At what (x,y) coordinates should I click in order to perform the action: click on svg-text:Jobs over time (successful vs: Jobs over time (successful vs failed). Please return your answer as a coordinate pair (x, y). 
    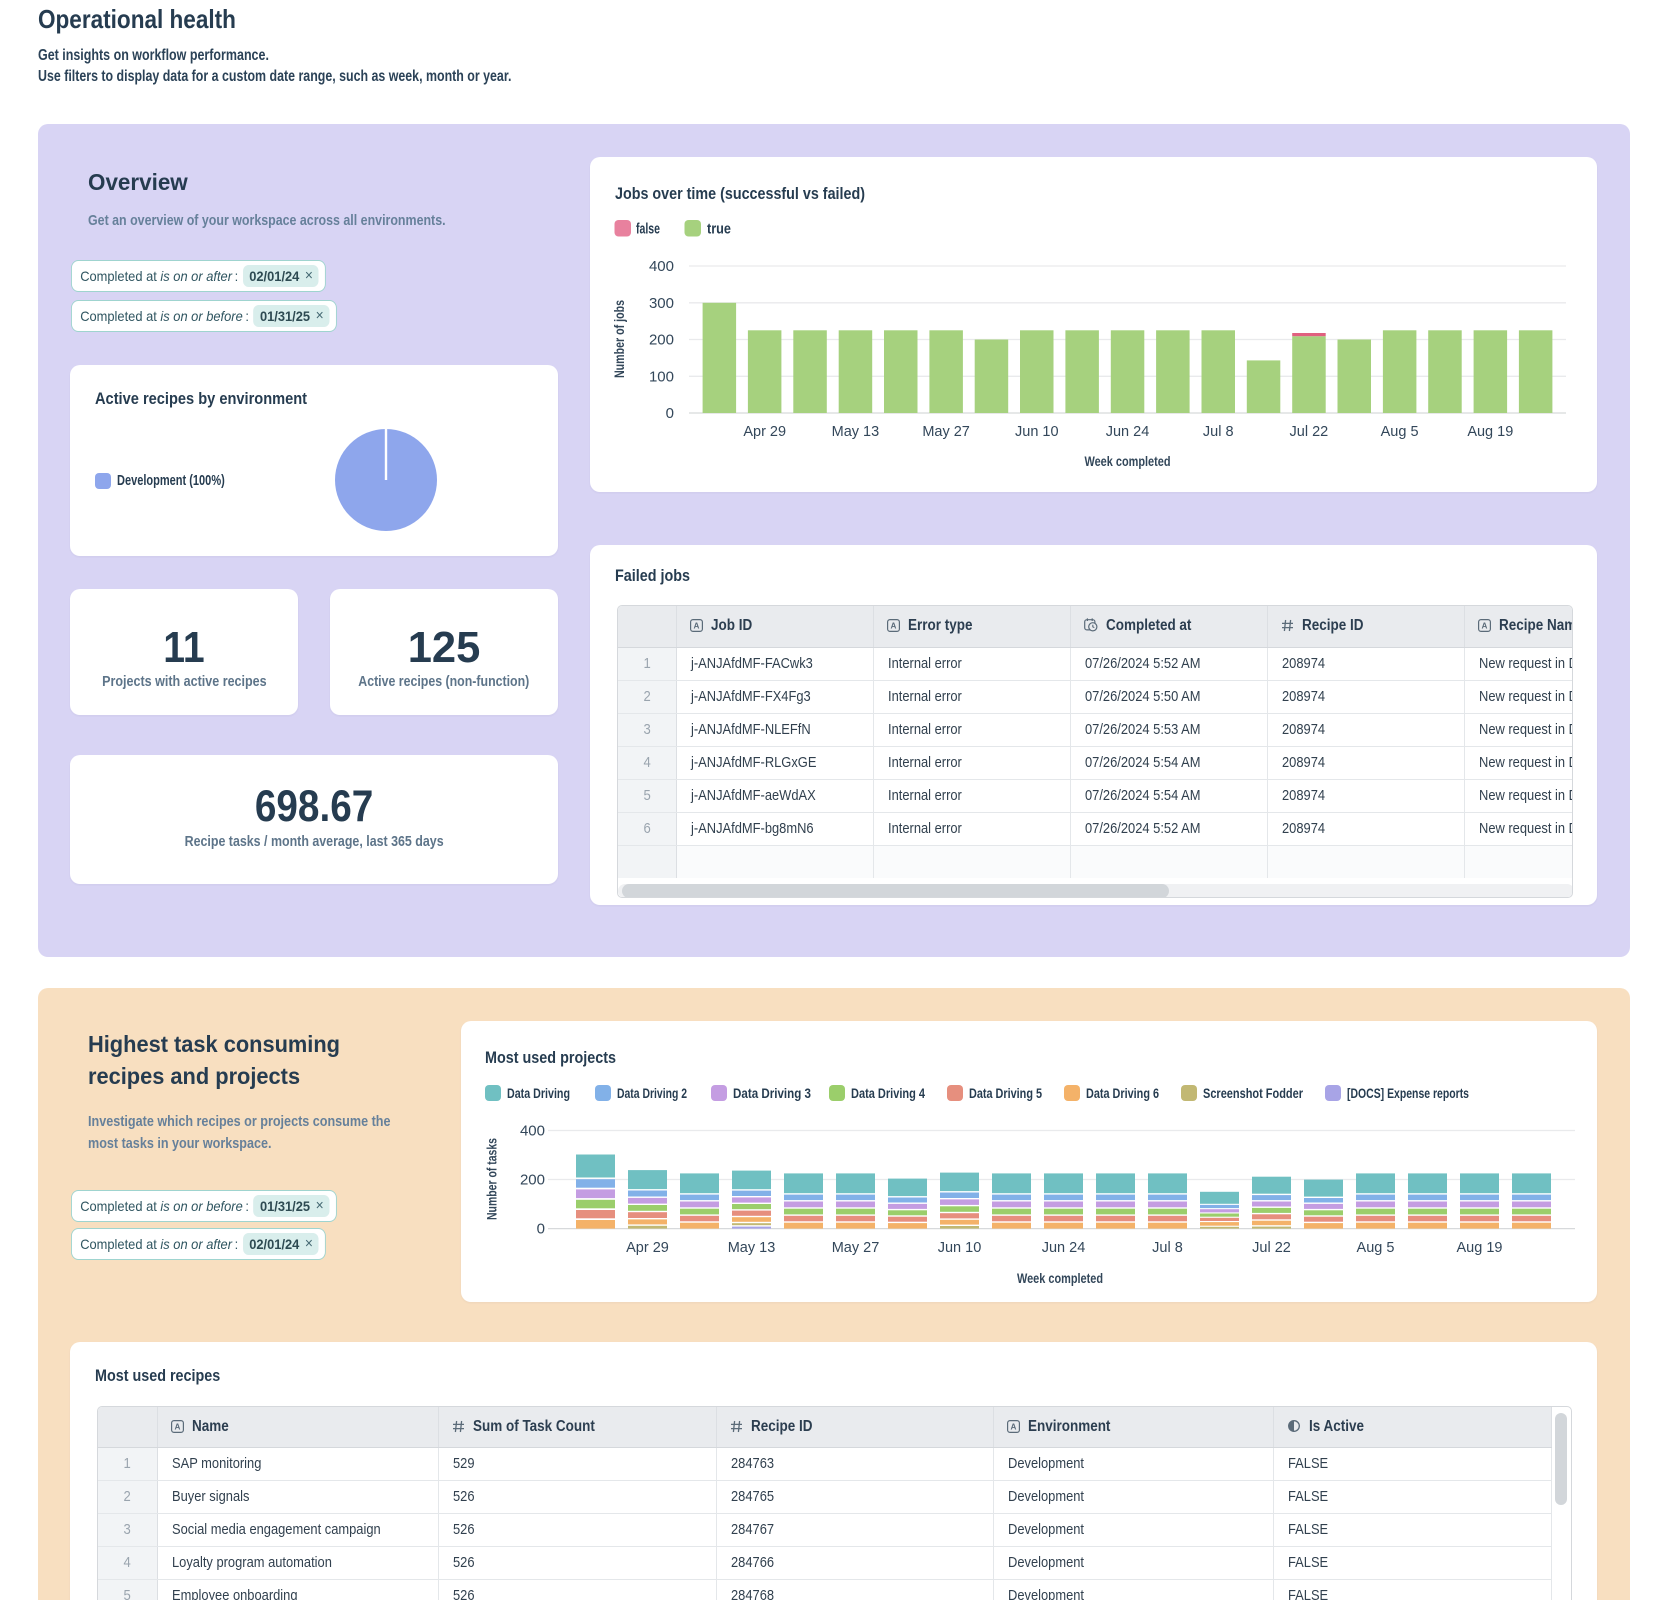
    Looking at the image, I should click on (740, 194).